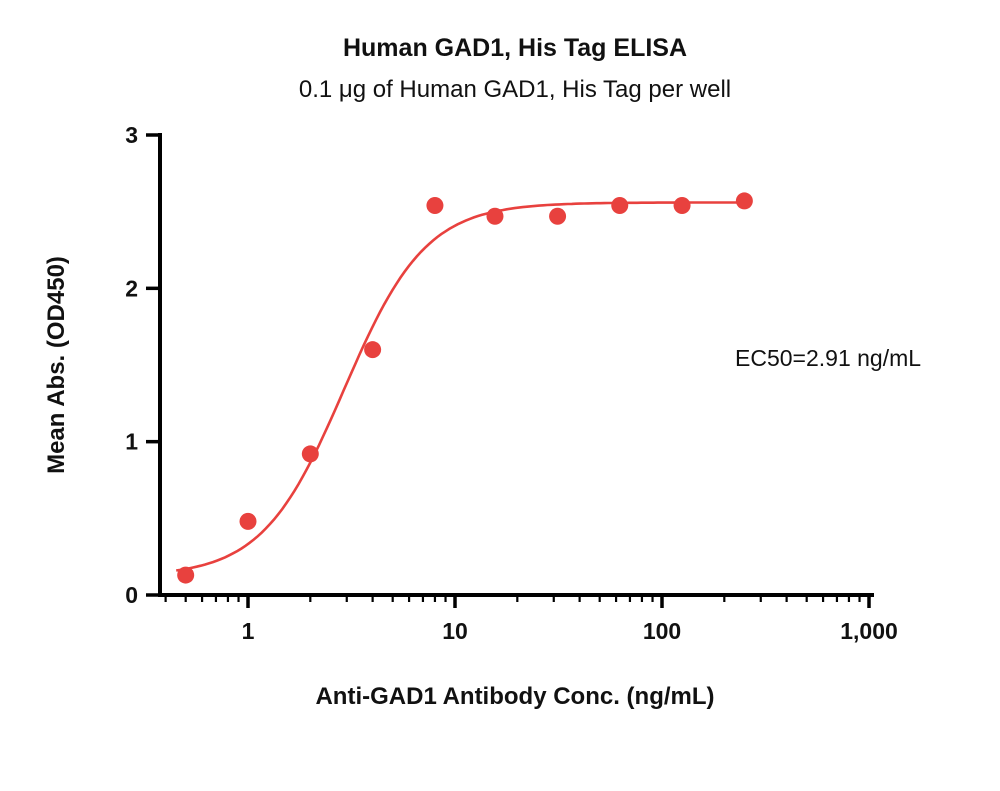  Describe the element at coordinates (515, 89) in the screenshot. I see `chart-subtitle: 0.1 μg of Human GAD1, His Tag per well` at that location.